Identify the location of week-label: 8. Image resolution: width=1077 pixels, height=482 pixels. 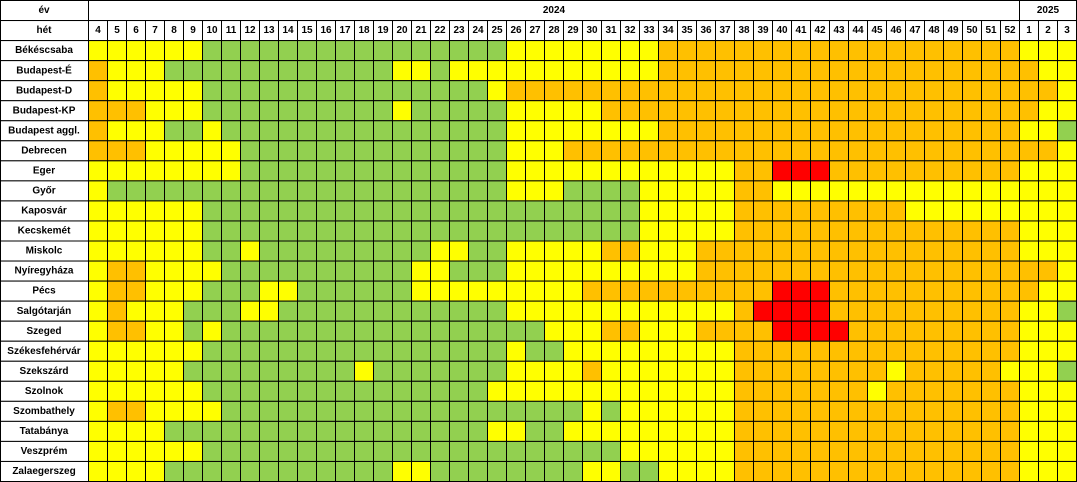
(174, 30).